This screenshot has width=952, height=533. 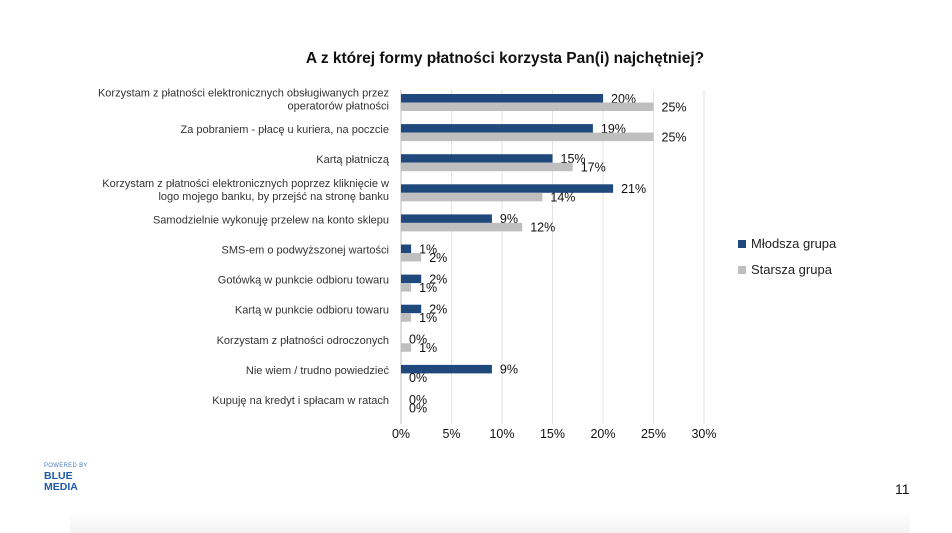 What do you see at coordinates (902, 489) in the screenshot?
I see `page-number: 11` at bounding box center [902, 489].